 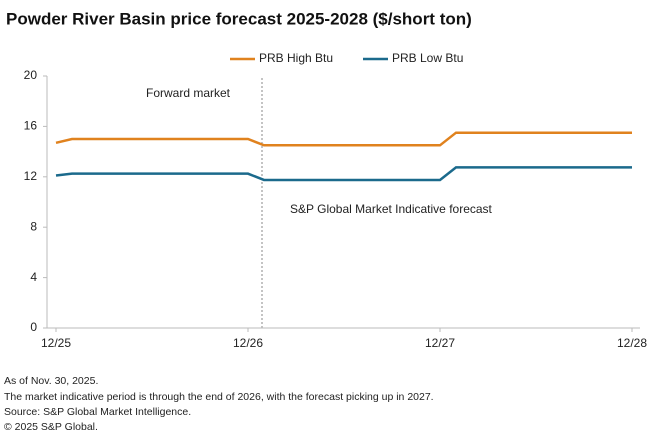 I want to click on x-tick-label: 12/26, so click(x=248, y=343).